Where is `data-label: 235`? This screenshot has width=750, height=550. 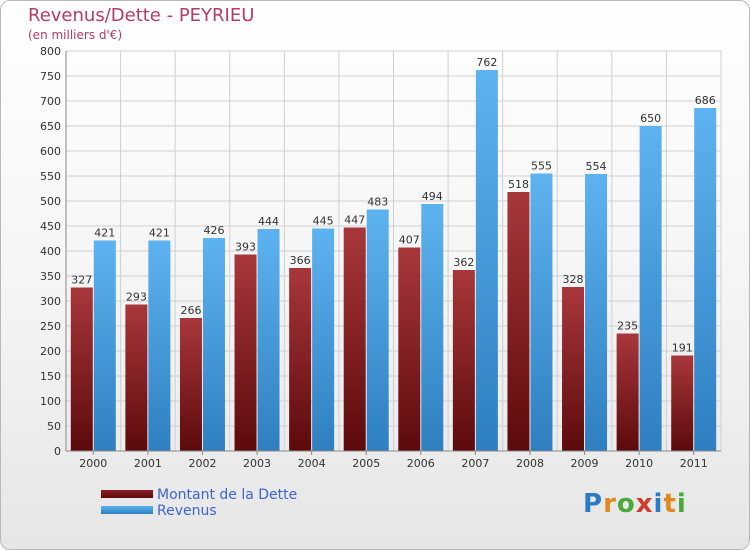 data-label: 235 is located at coordinates (627, 326).